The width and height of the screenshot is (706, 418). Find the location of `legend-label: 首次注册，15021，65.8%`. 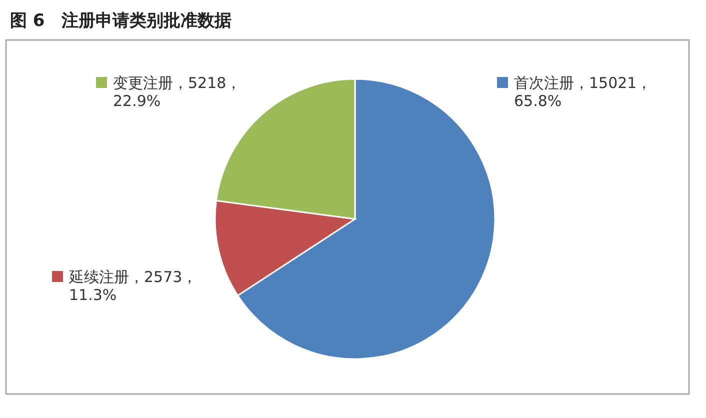

legend-label: 首次注册，15021，65.8% is located at coordinates (583, 92).